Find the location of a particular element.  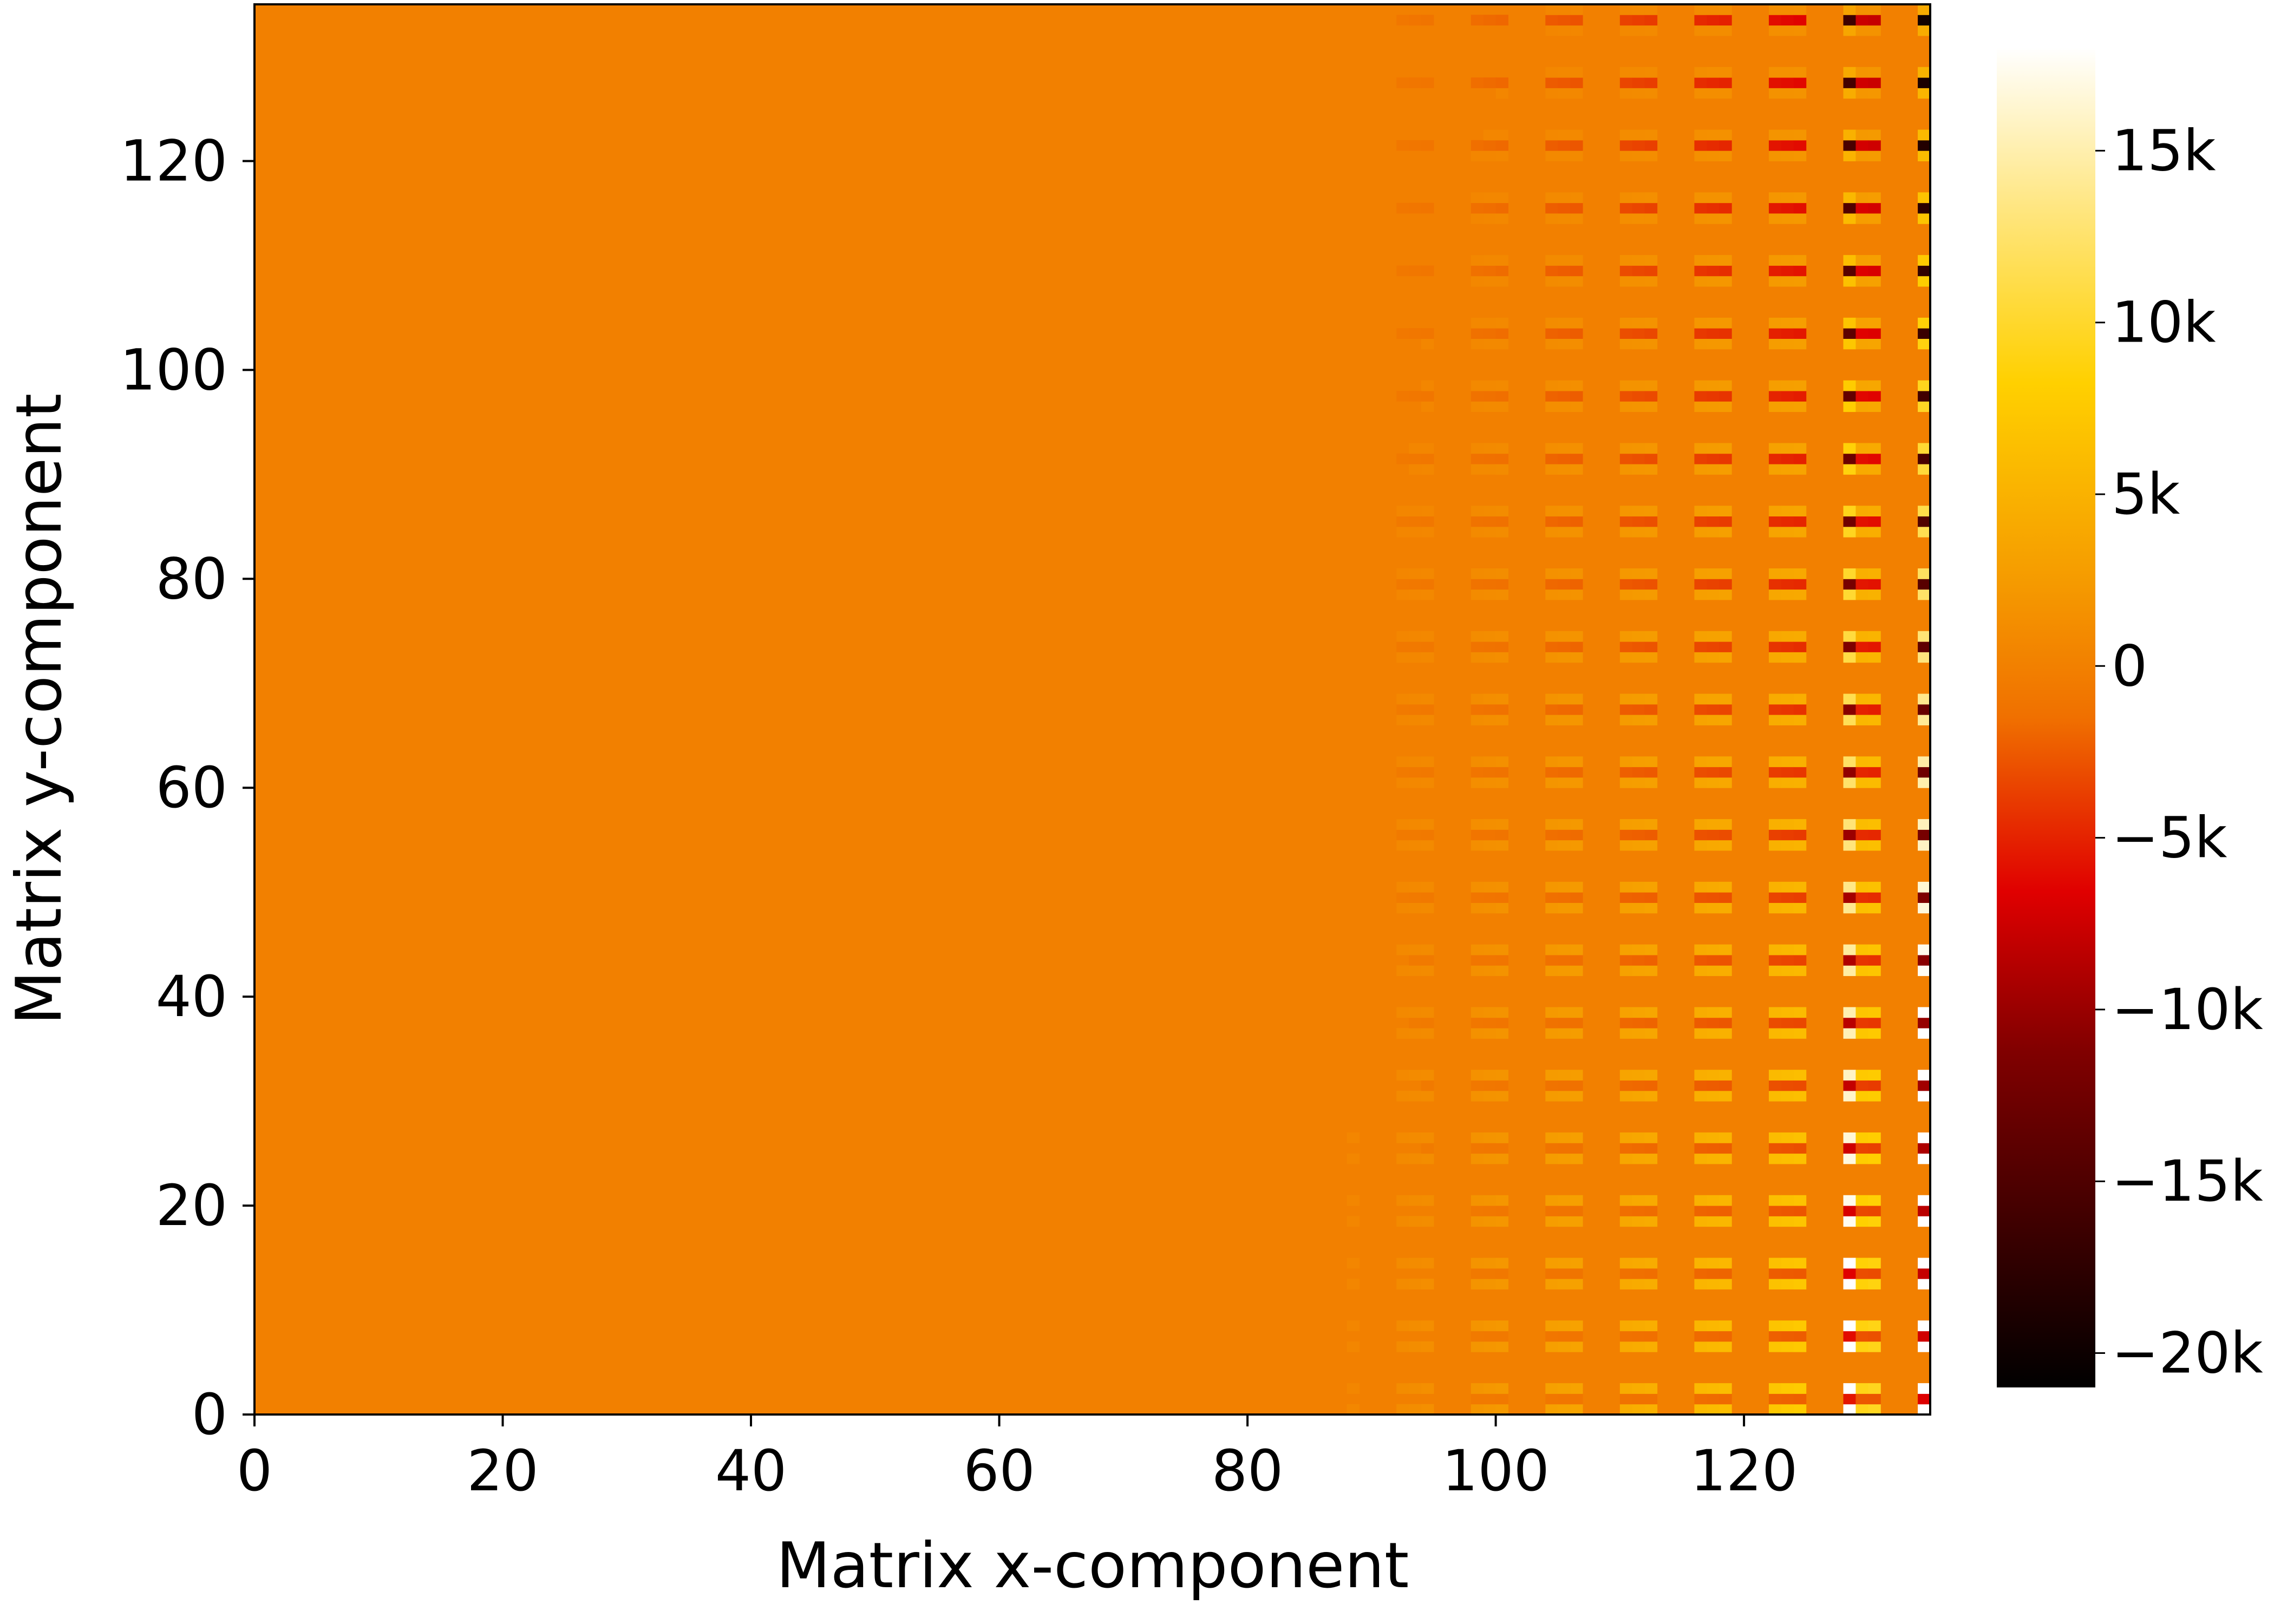

colorbar-tick-label: −5k is located at coordinates (2170, 838).